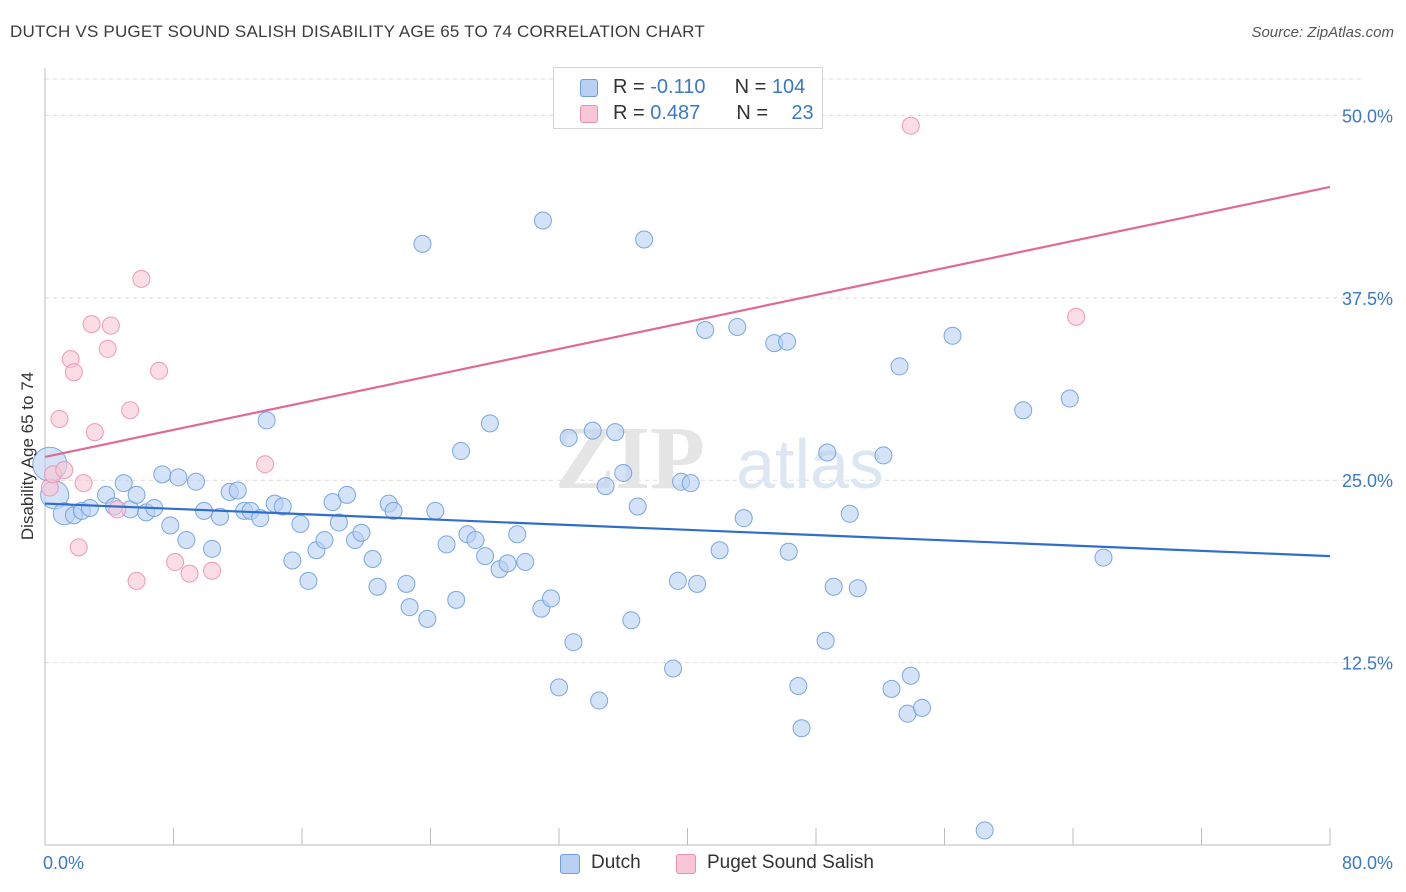 The width and height of the screenshot is (1406, 892). I want to click on y-tick-label: 12.5%, so click(1367, 664).